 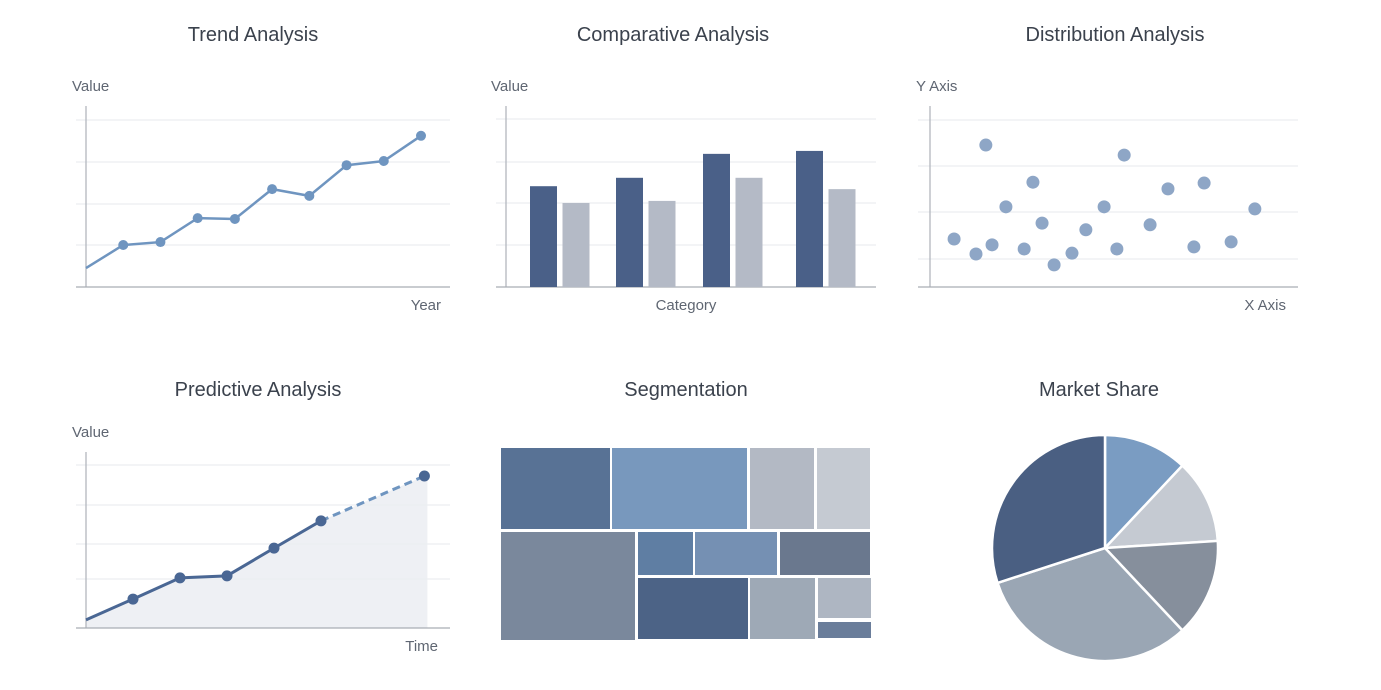 What do you see at coordinates (253, 202) in the screenshot?
I see `trend-line` at bounding box center [253, 202].